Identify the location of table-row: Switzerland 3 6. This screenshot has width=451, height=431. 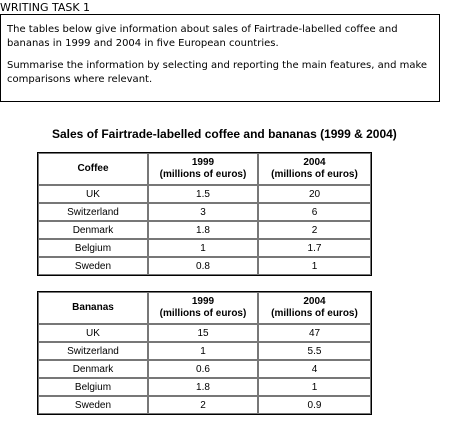
(204, 212).